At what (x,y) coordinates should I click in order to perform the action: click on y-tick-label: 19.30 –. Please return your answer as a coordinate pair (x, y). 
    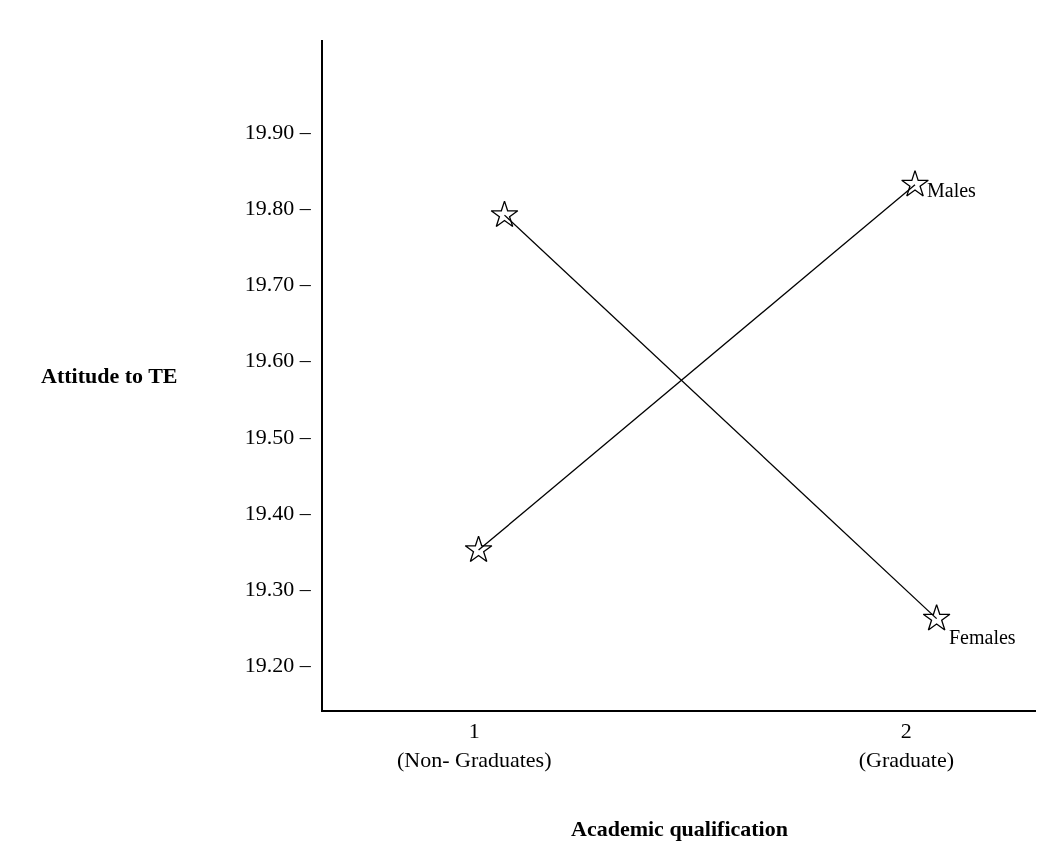
    Looking at the image, I should click on (278, 588).